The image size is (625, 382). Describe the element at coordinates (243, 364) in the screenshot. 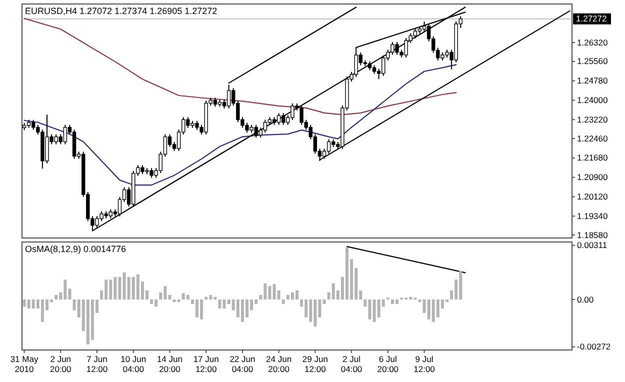

I see `x-tick-label: 22 Jun 04:00` at that location.